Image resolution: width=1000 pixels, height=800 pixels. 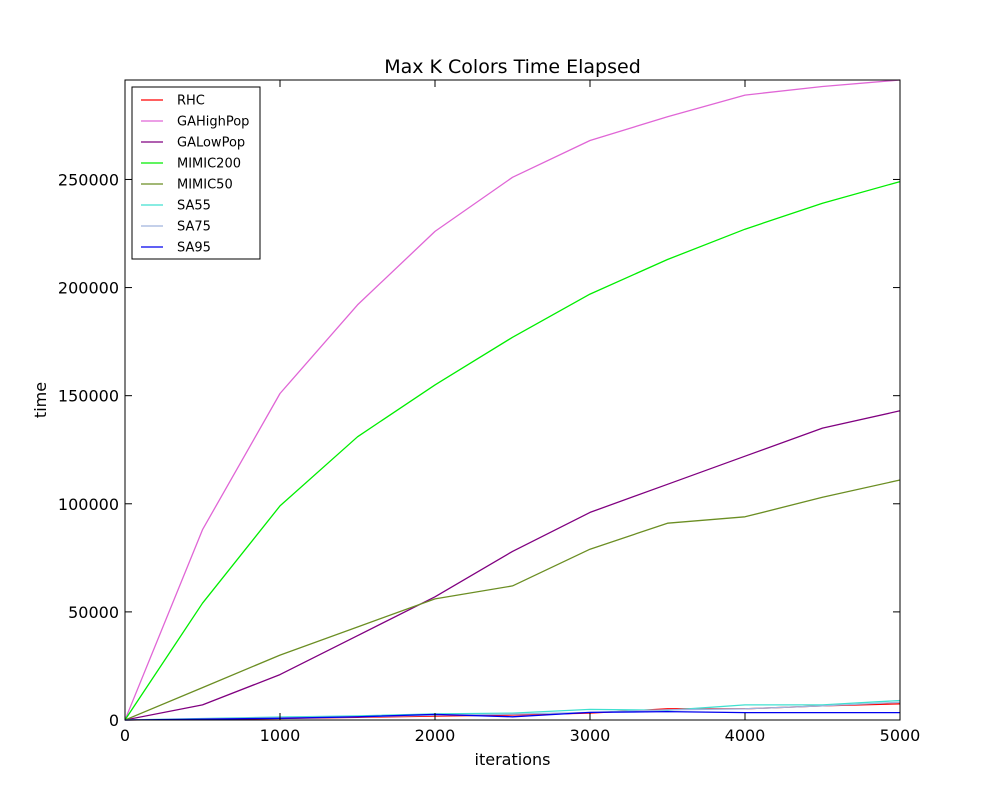 What do you see at coordinates (194, 206) in the screenshot?
I see `legend-label-sa55: SA55` at bounding box center [194, 206].